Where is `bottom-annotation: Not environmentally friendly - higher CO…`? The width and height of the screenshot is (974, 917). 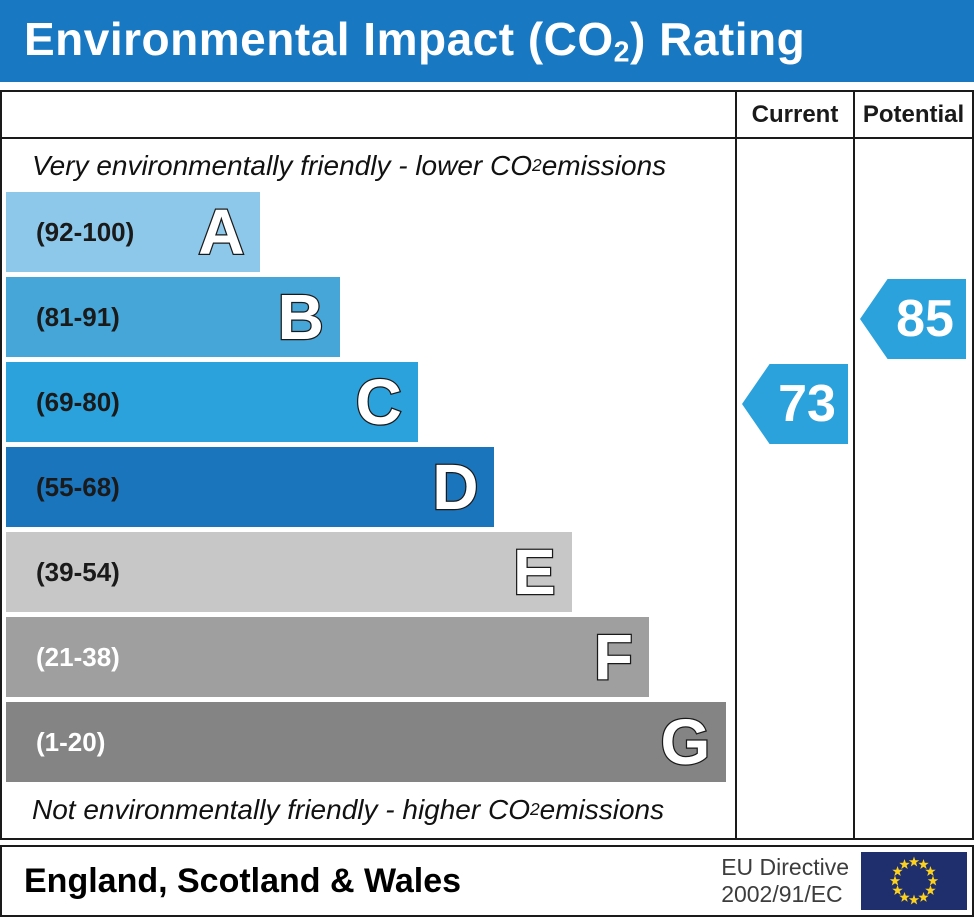 bottom-annotation: Not environmentally friendly - higher CO… is located at coordinates (368, 809).